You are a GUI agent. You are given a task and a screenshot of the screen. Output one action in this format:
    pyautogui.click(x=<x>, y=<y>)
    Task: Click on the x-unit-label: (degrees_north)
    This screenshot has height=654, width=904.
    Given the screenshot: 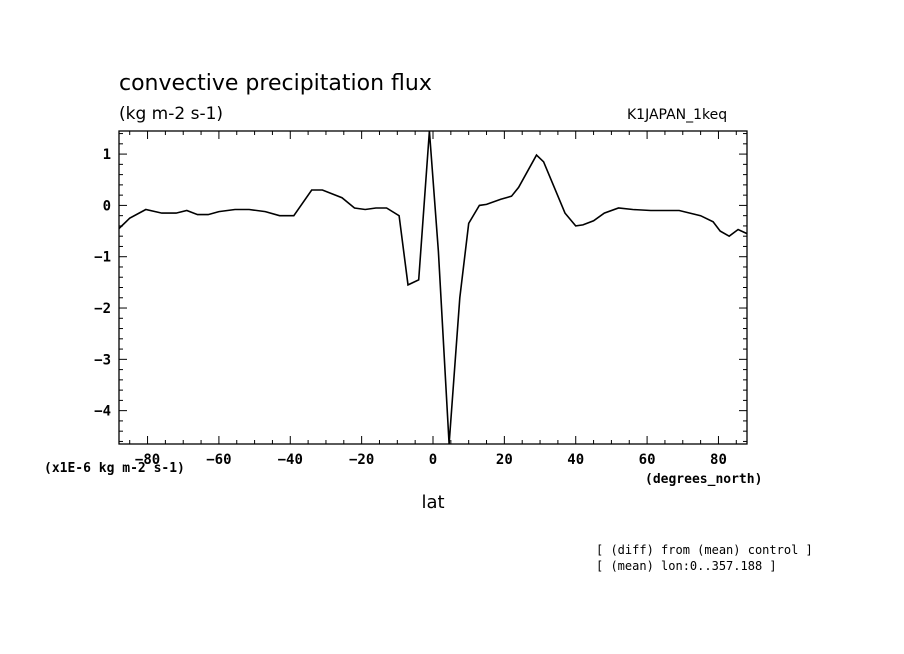 What is the action you would take?
    pyautogui.click(x=703, y=479)
    